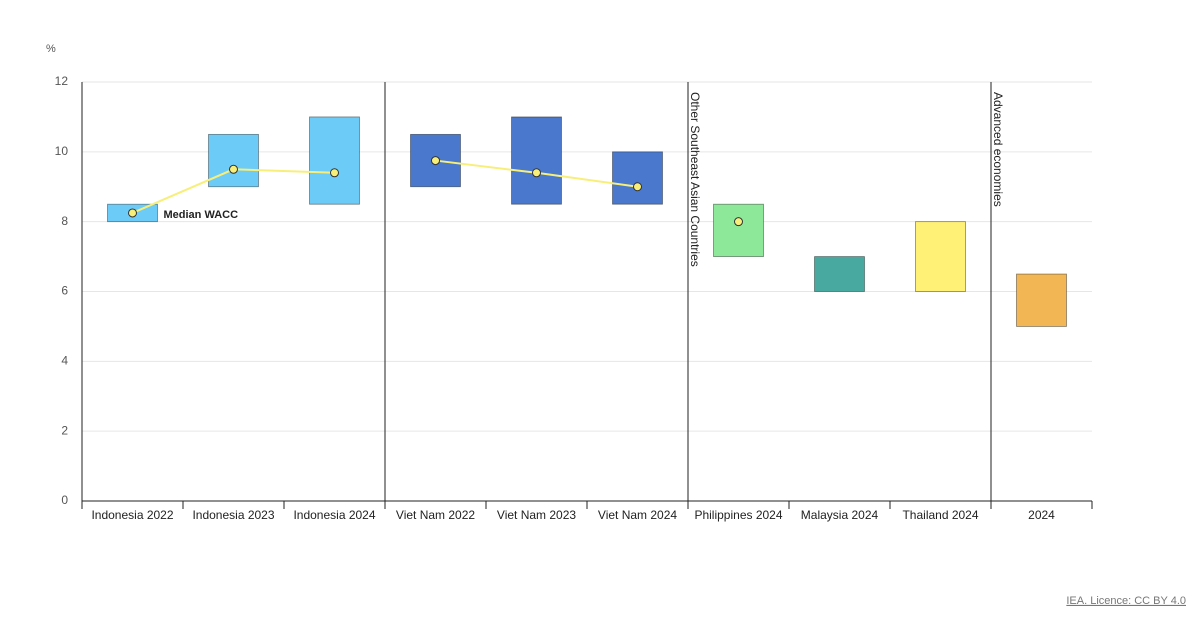  What do you see at coordinates (62, 81) in the screenshot?
I see `y-tick-label: 12` at bounding box center [62, 81].